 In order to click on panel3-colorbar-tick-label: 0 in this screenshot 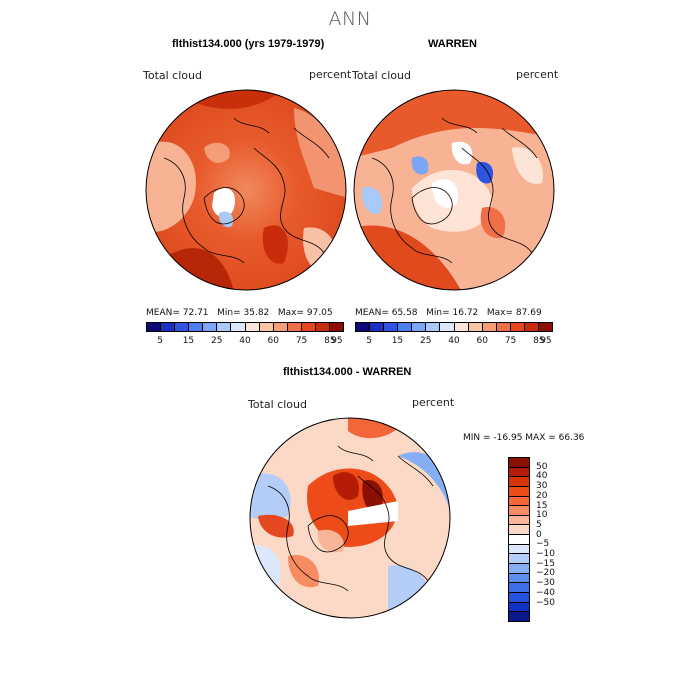, I will do `click(539, 534)`.